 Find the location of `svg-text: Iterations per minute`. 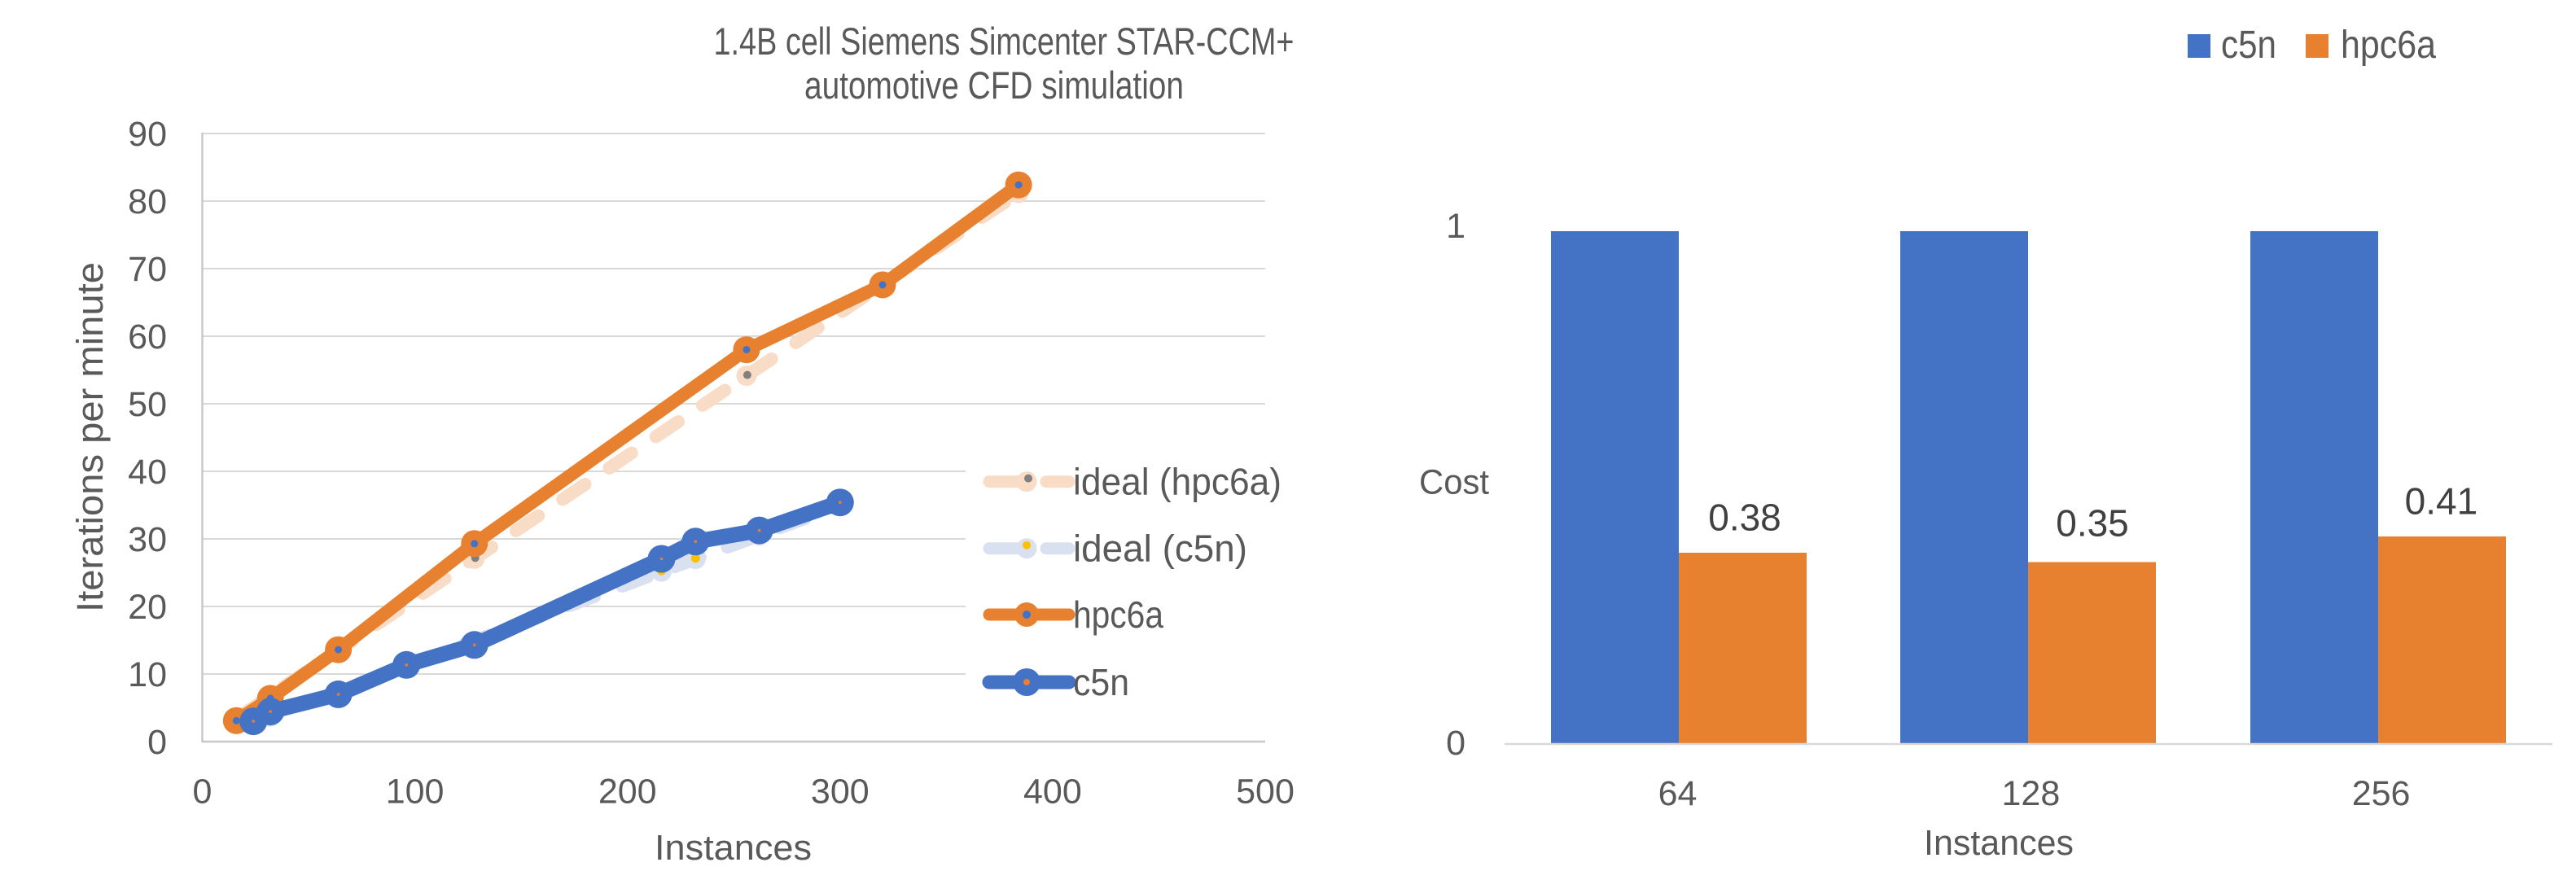

svg-text: Iterations per minute is located at coordinates (90, 437).